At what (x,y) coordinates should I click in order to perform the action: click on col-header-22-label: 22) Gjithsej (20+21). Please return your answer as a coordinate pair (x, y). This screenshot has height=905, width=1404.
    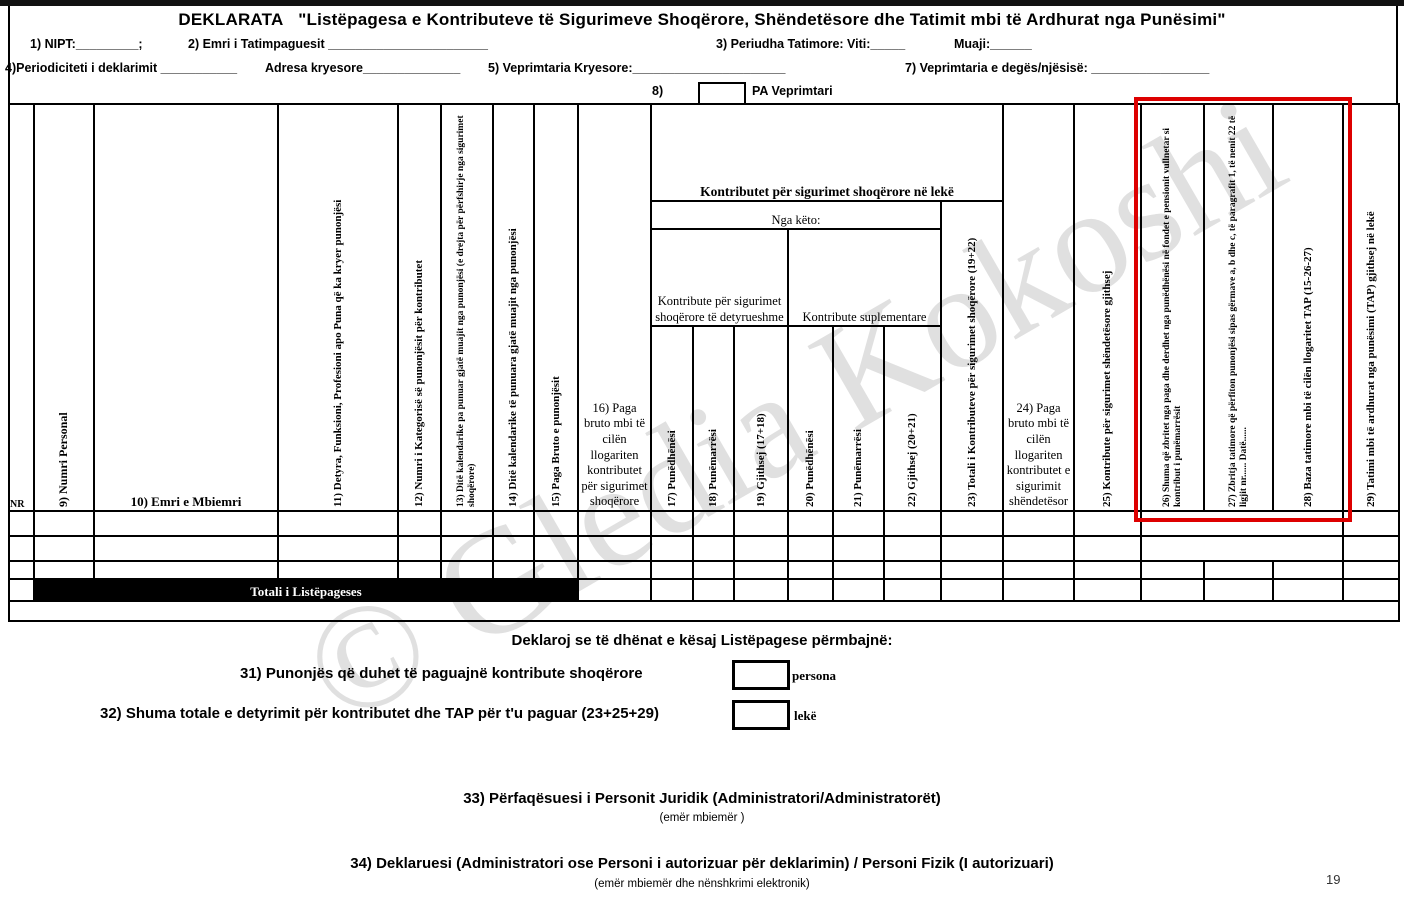
    Looking at the image, I should click on (912, 460).